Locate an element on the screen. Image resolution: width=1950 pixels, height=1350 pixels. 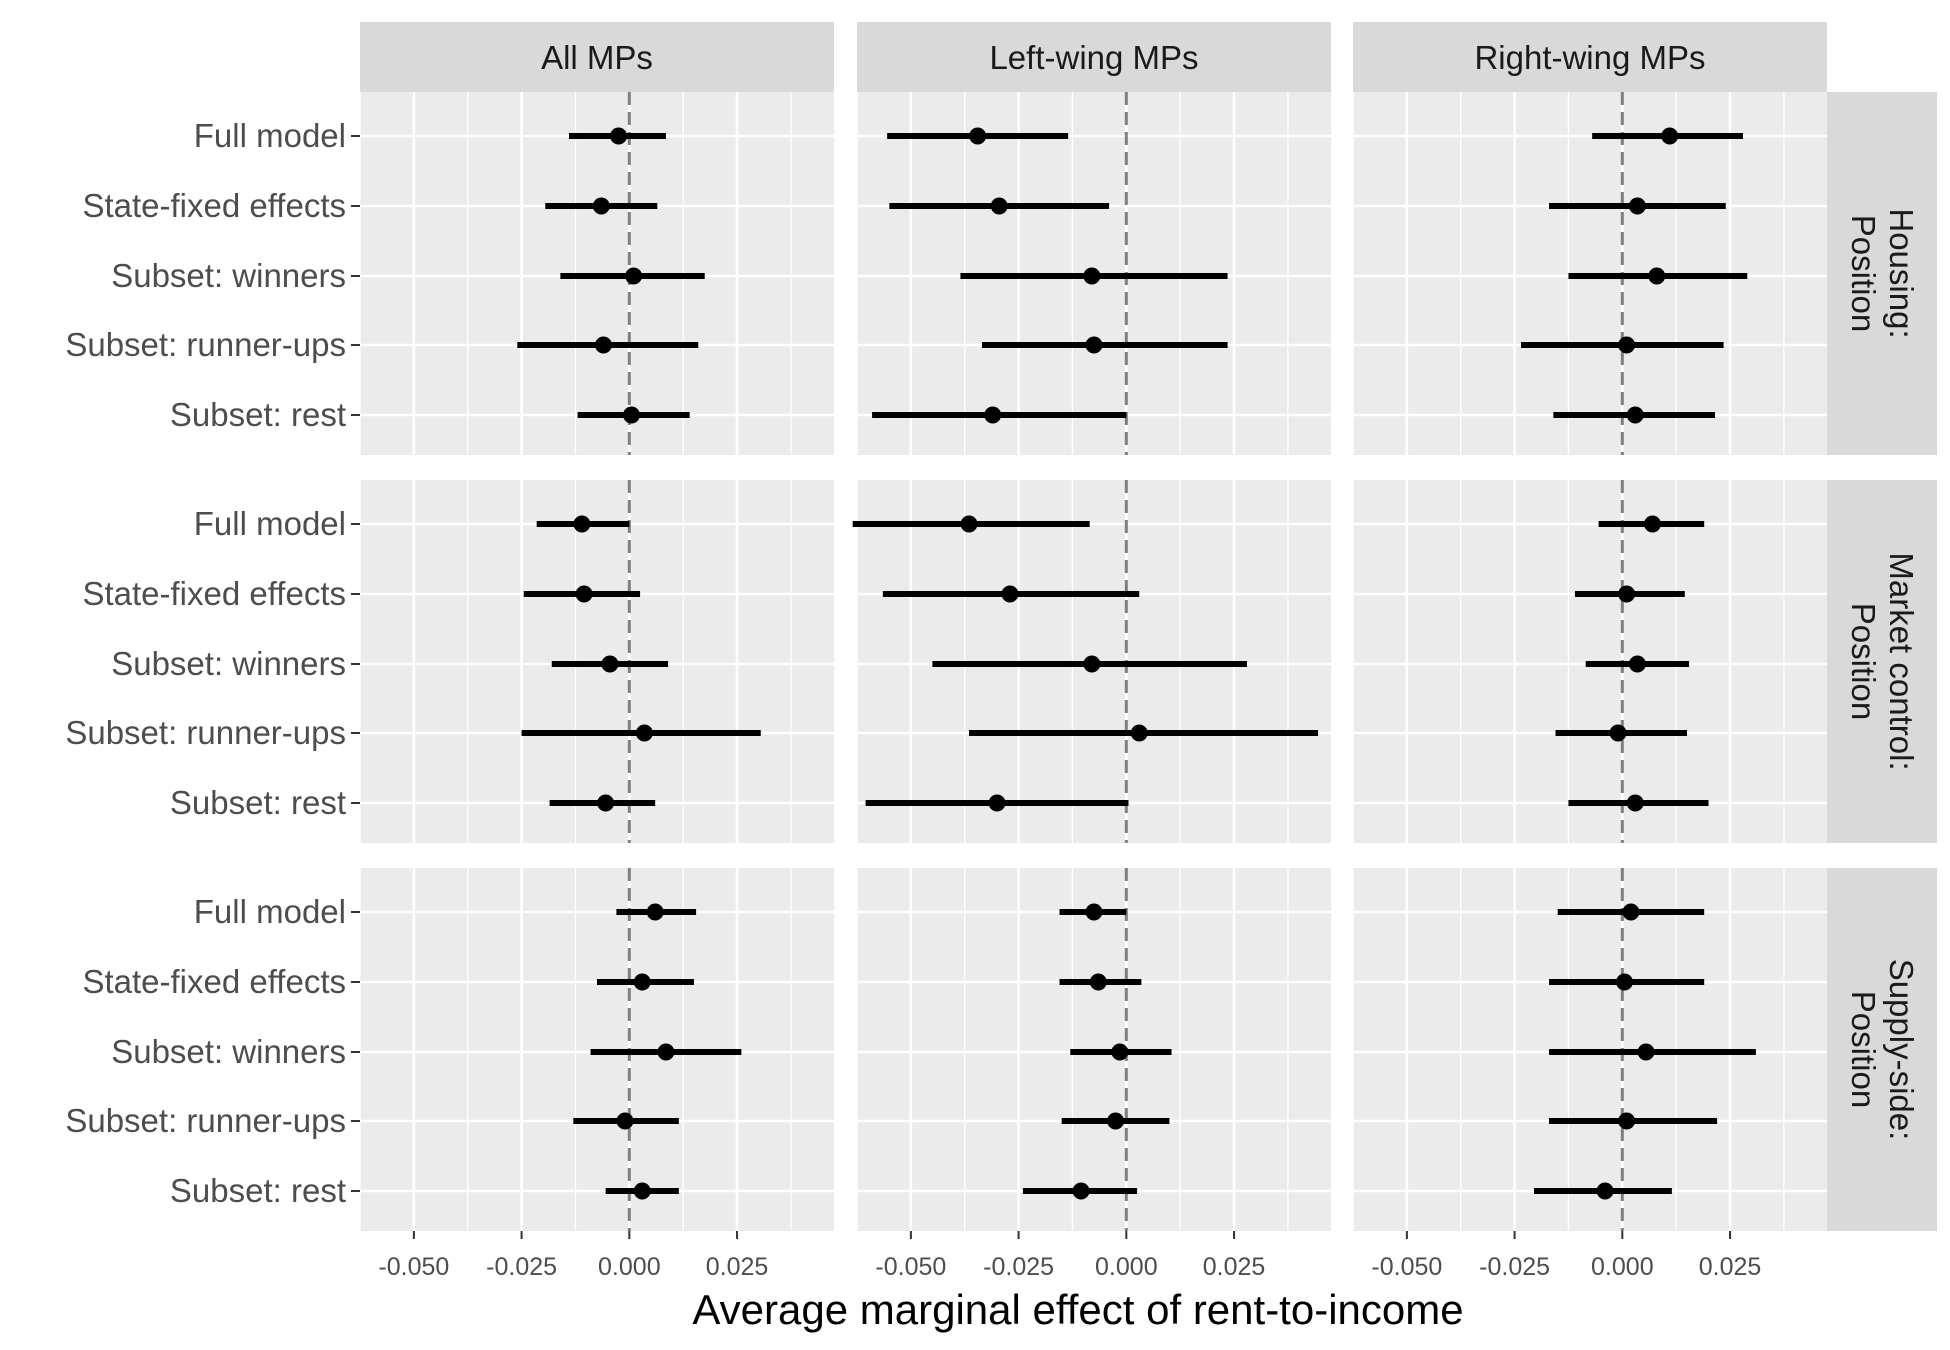
row-strip-line: Supply-side: is located at coordinates (1901, 1050).